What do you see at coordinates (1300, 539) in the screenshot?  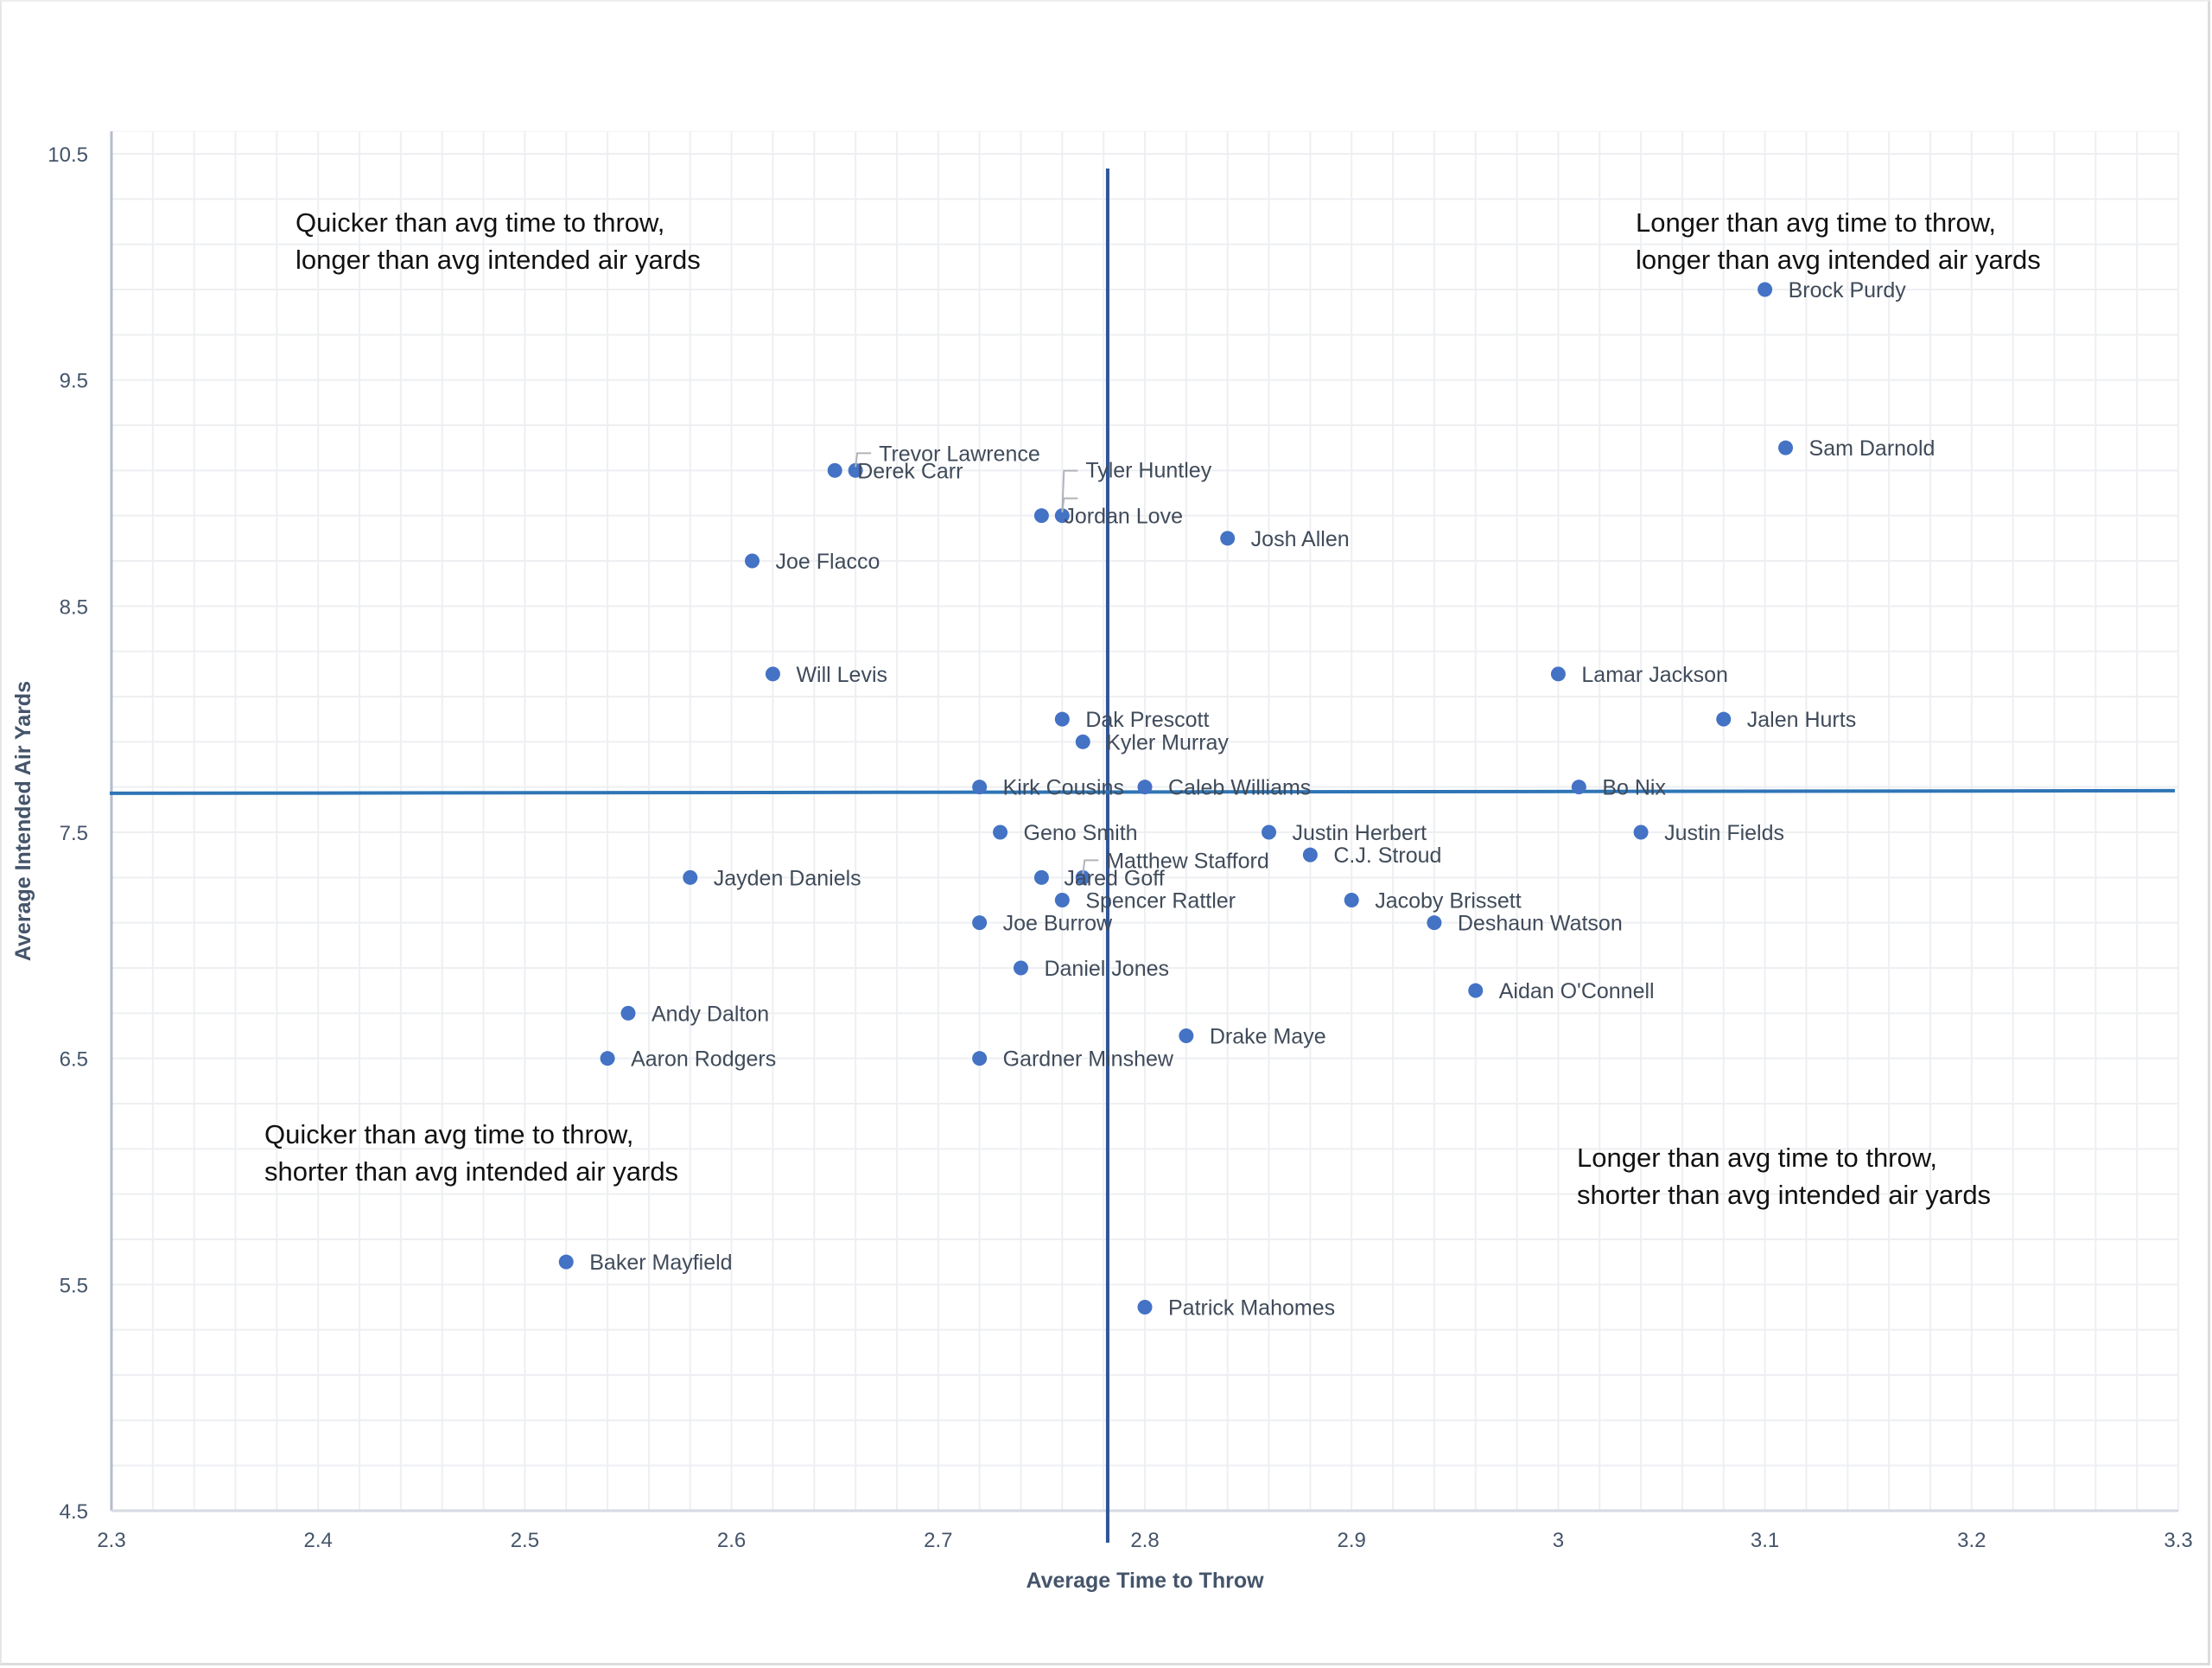 I see `point-label: Josh Allen` at bounding box center [1300, 539].